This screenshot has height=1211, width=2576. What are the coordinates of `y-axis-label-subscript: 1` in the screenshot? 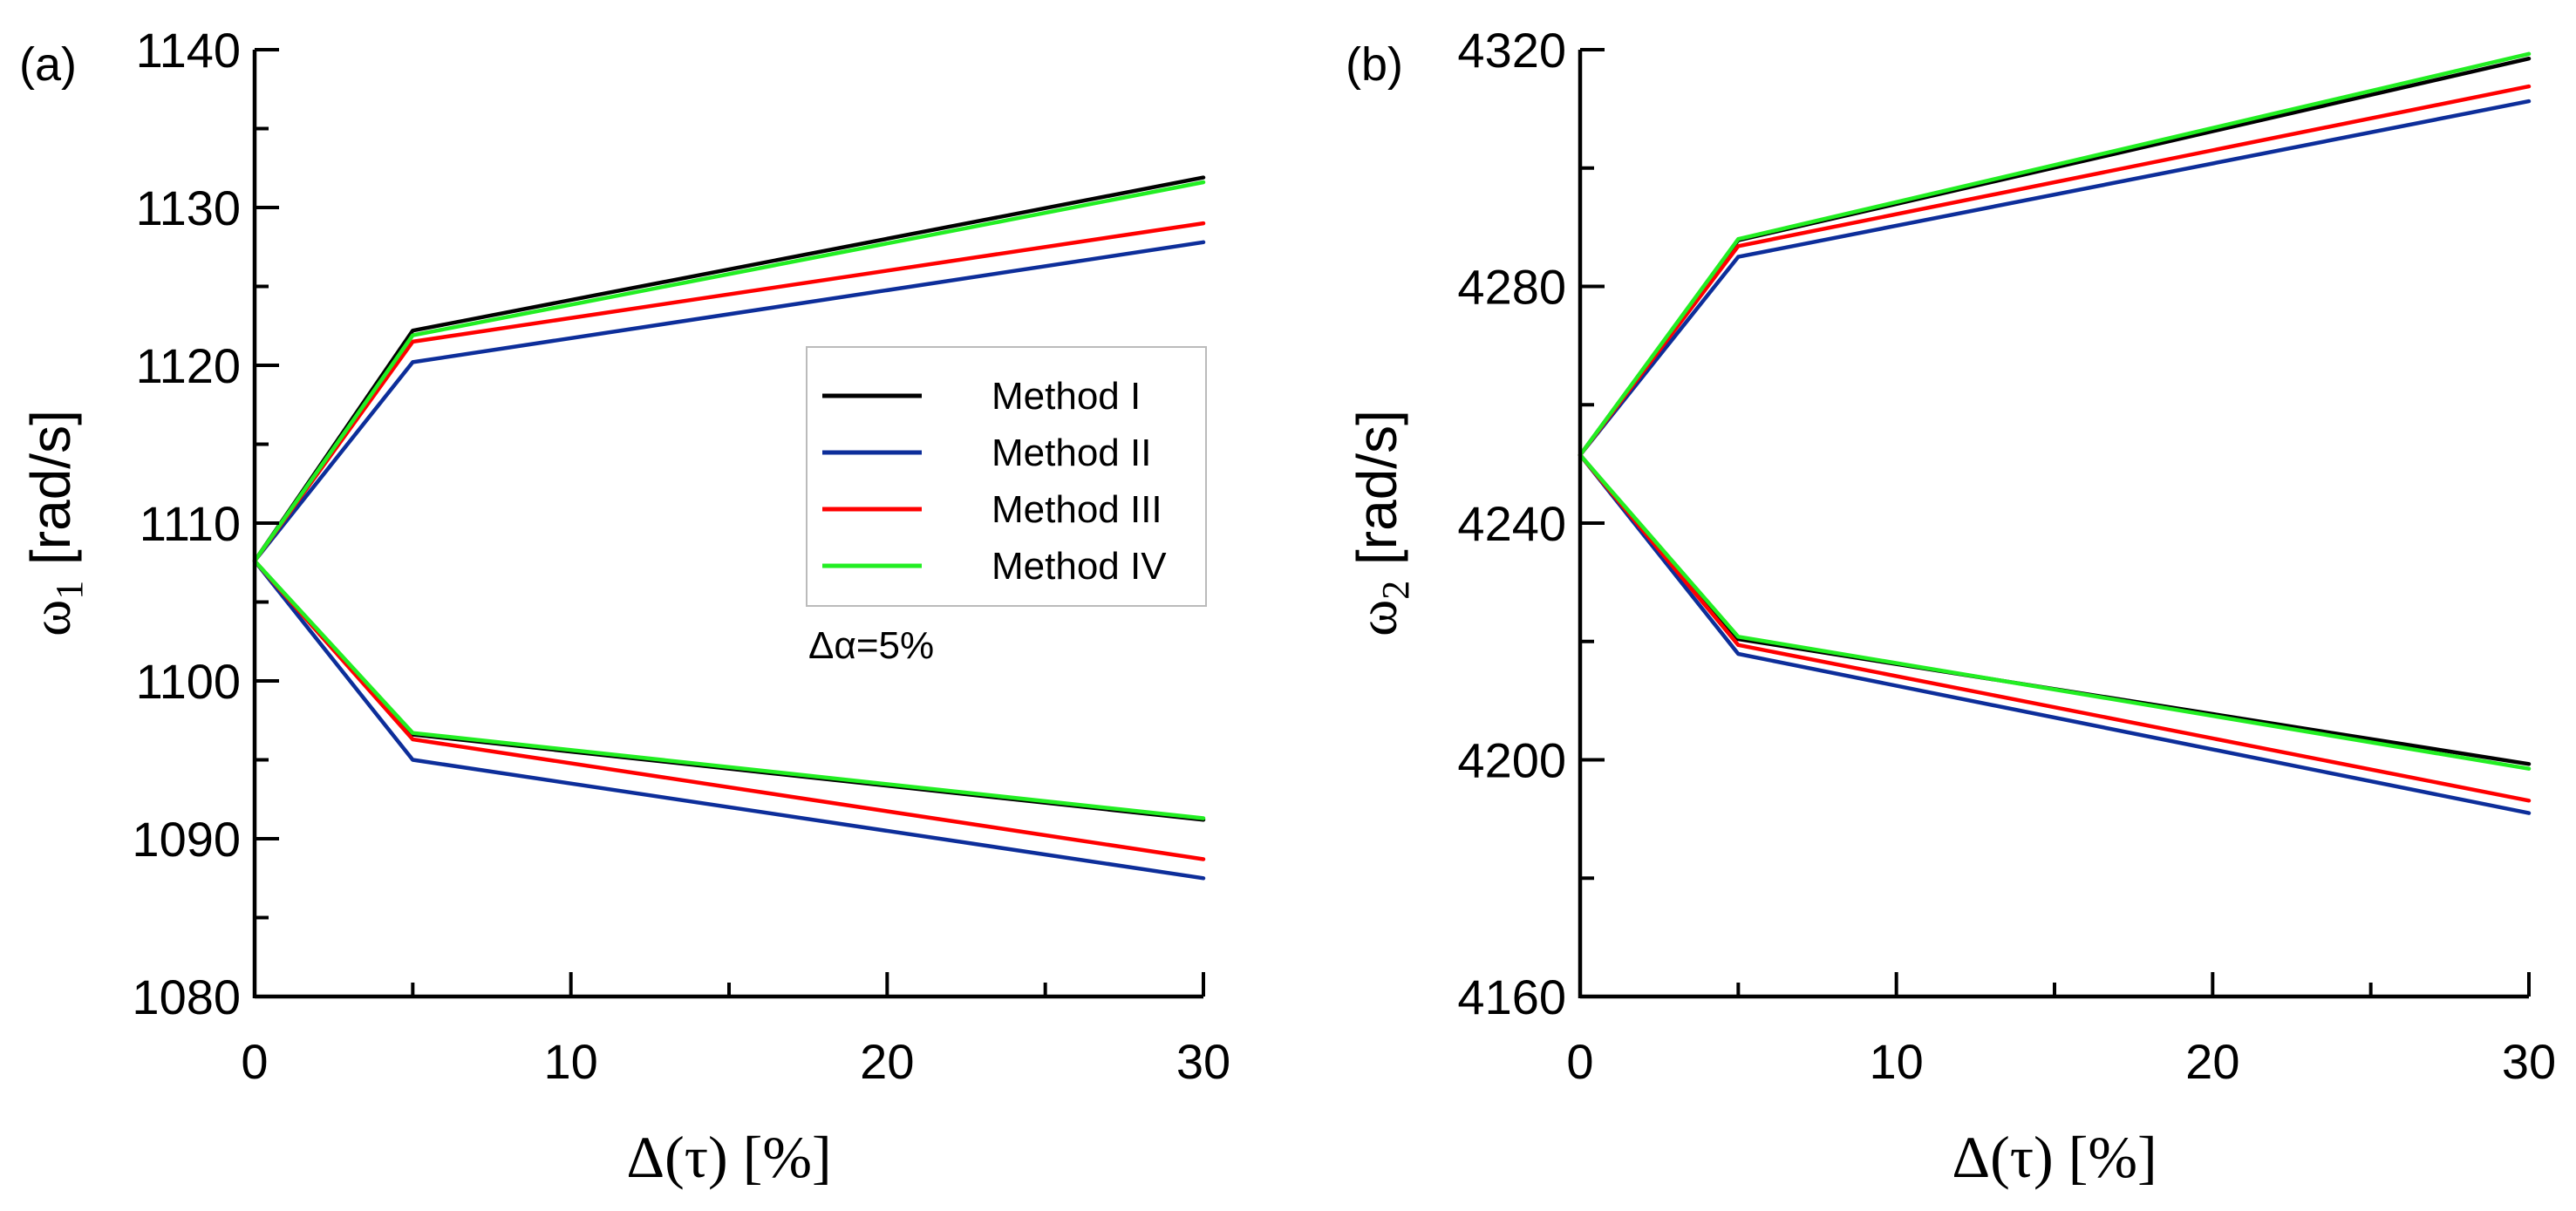 It's located at (70, 590).